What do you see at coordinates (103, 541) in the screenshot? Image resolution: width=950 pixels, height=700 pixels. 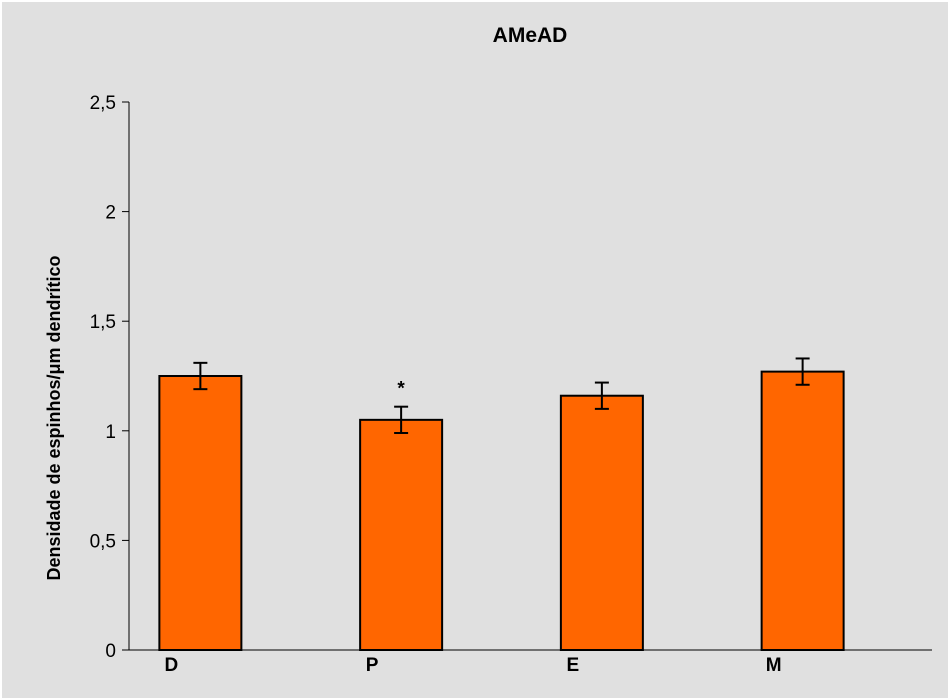 I see `y-tick-label: 0,5` at bounding box center [103, 541].